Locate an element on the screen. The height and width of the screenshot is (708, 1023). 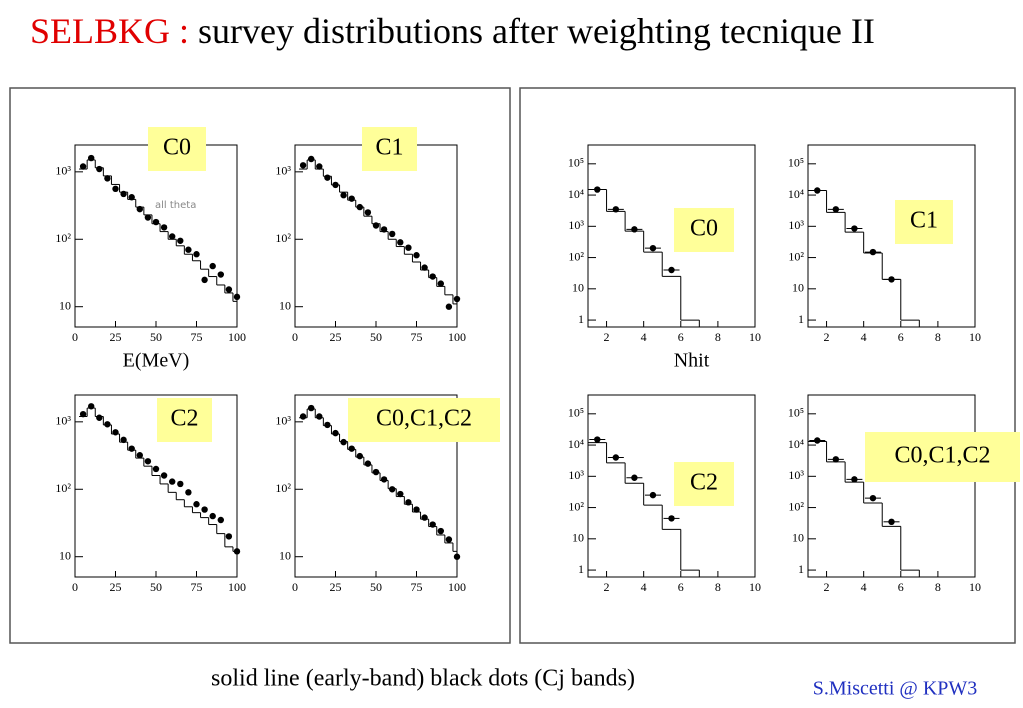
x-axis-label: E(MeV) is located at coordinates (156, 361).